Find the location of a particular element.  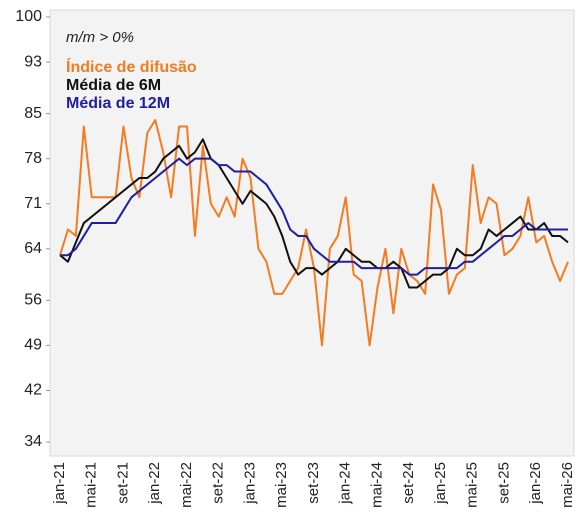

y-tick-label: 100 is located at coordinates (28, 16).